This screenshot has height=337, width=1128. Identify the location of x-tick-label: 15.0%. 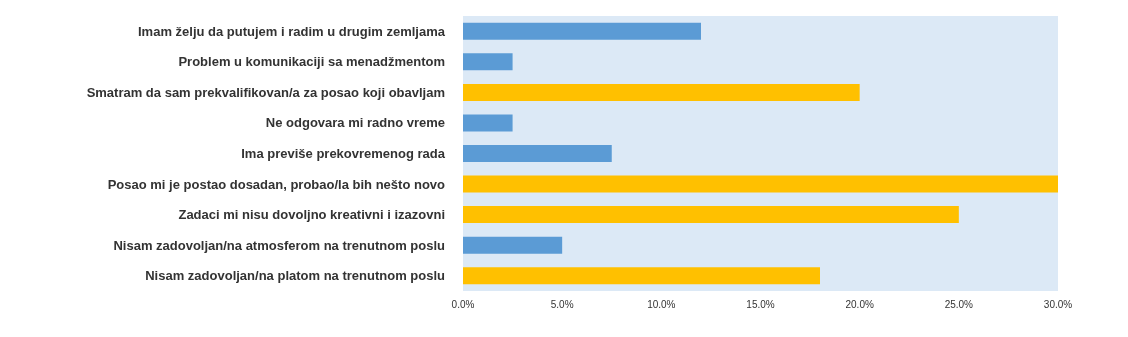
(760, 304).